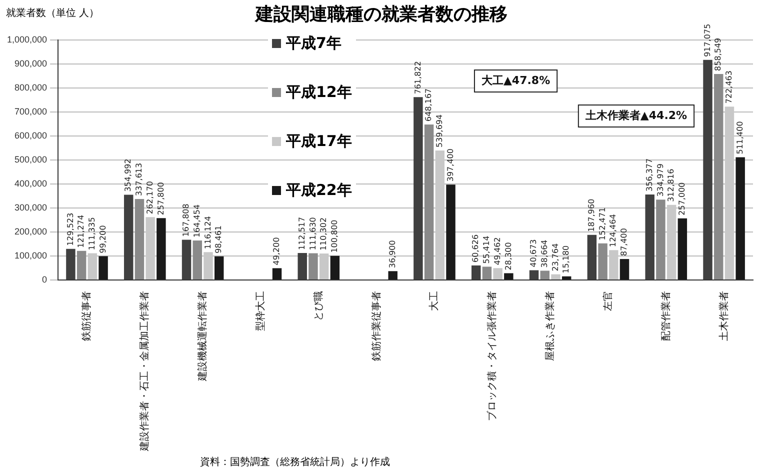 Image resolution: width=763 pixels, height=472 pixels. I want to click on x-tick-label: 大工, so click(434, 301).